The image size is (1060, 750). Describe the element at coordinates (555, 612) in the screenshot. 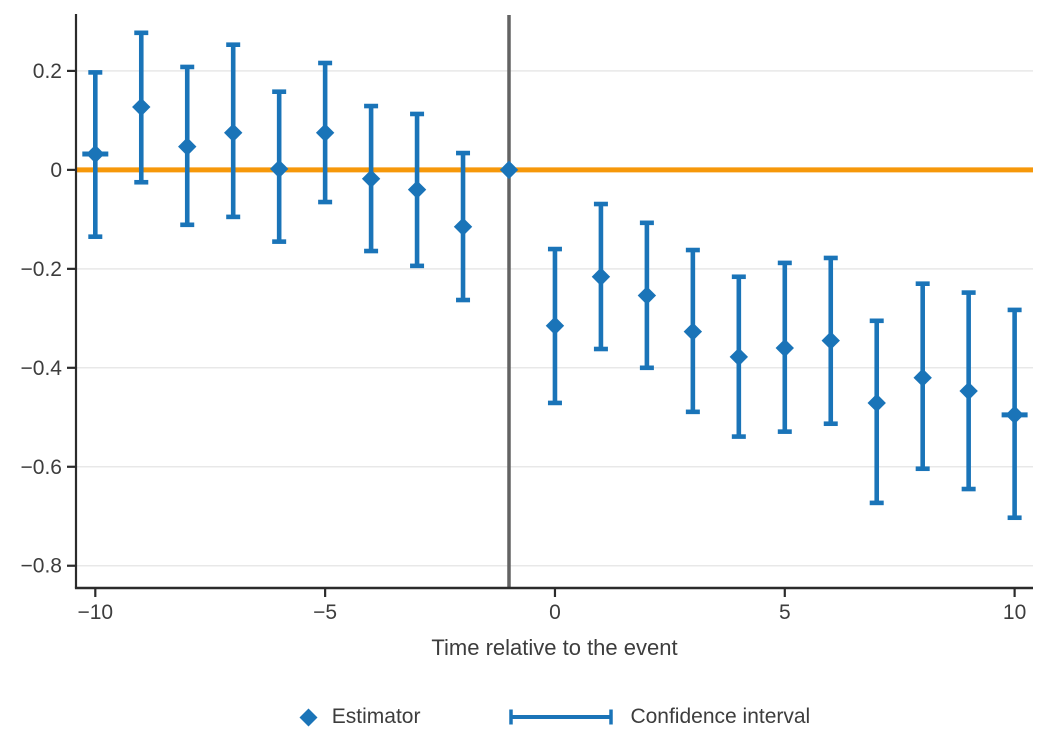

I see `x-tick-label: 0` at that location.